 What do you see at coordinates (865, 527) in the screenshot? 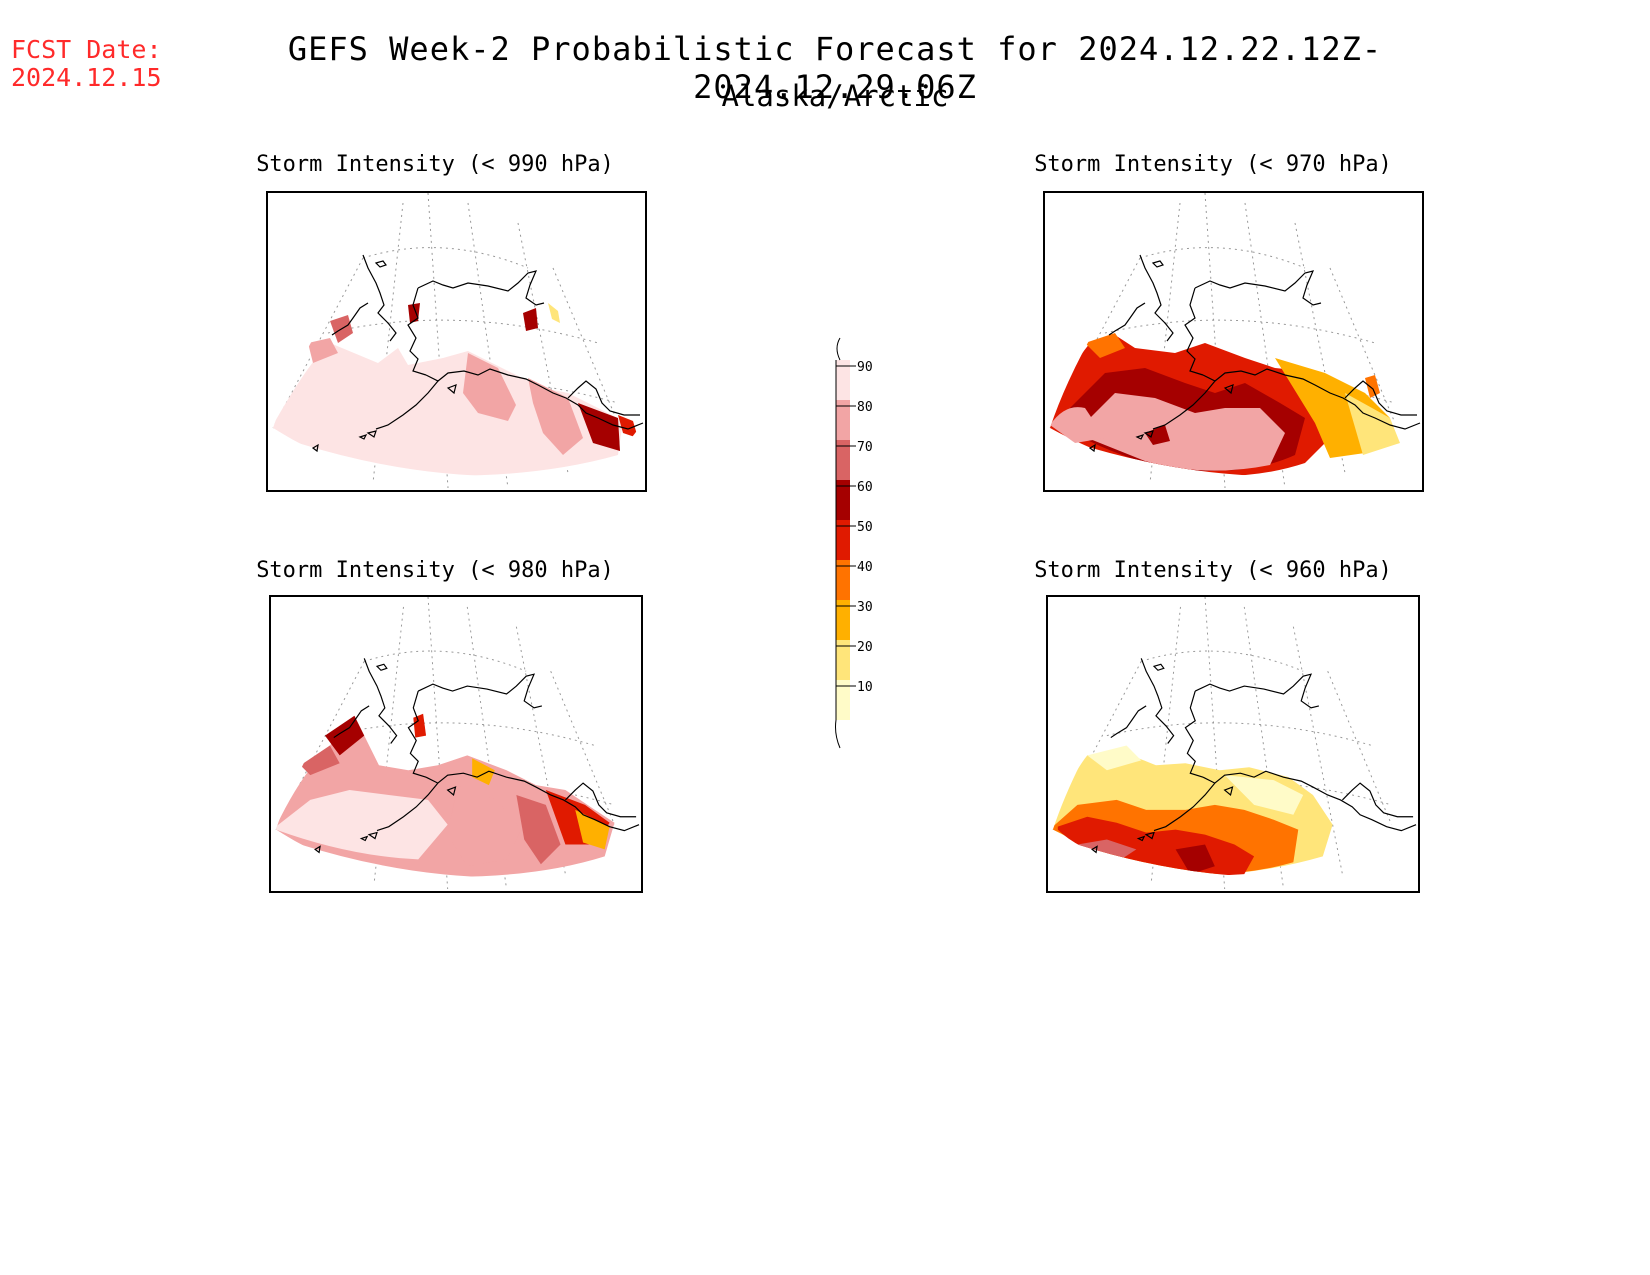
I see `colorbar-label: 50` at bounding box center [865, 527].